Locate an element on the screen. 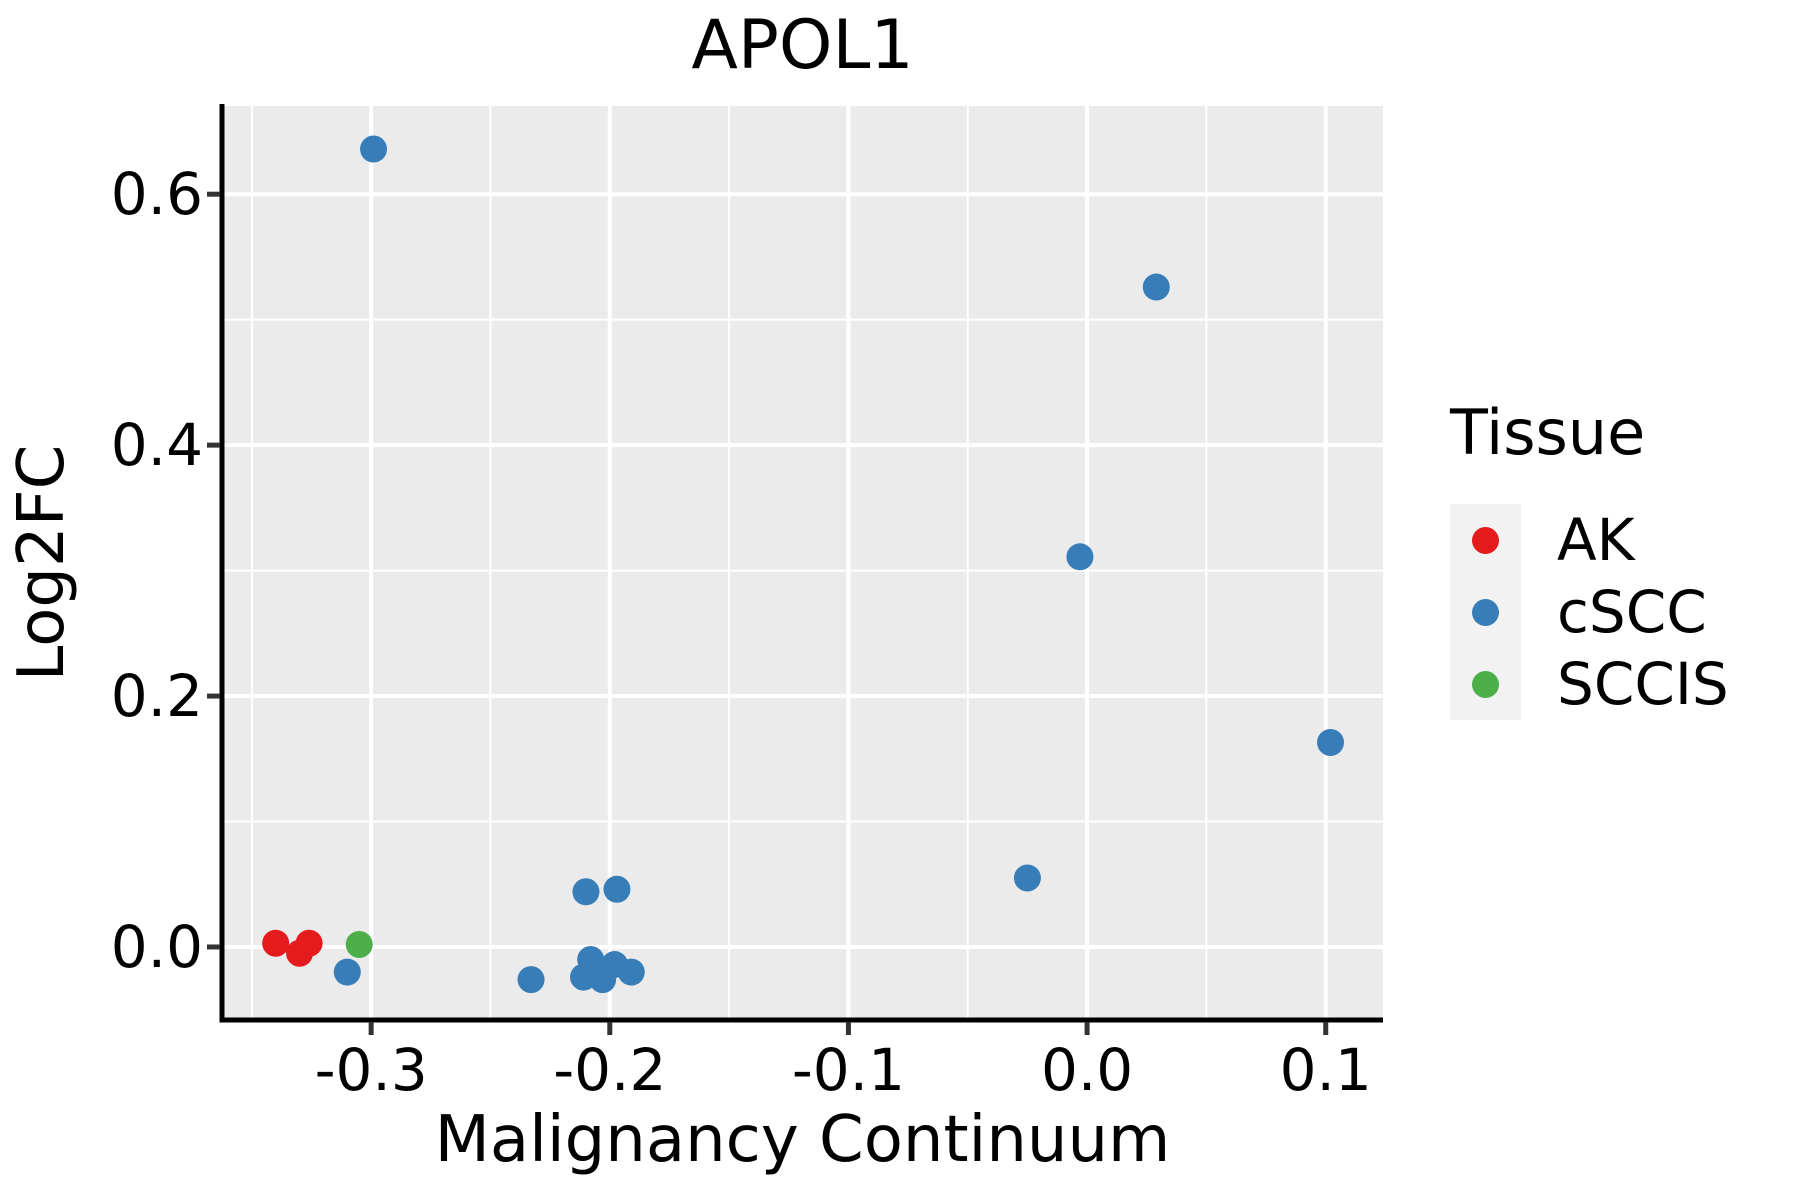  legend-dot-ak is located at coordinates (1485, 540).